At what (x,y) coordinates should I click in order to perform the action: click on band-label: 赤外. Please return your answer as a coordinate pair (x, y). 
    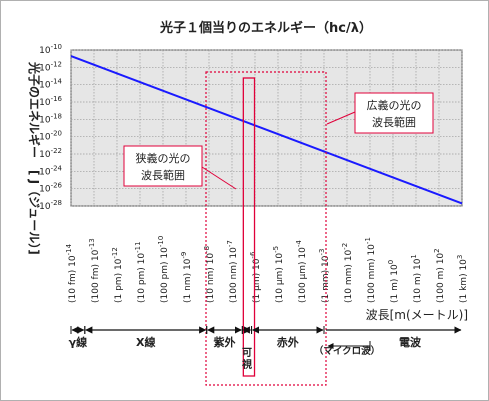
    Looking at the image, I should click on (288, 342).